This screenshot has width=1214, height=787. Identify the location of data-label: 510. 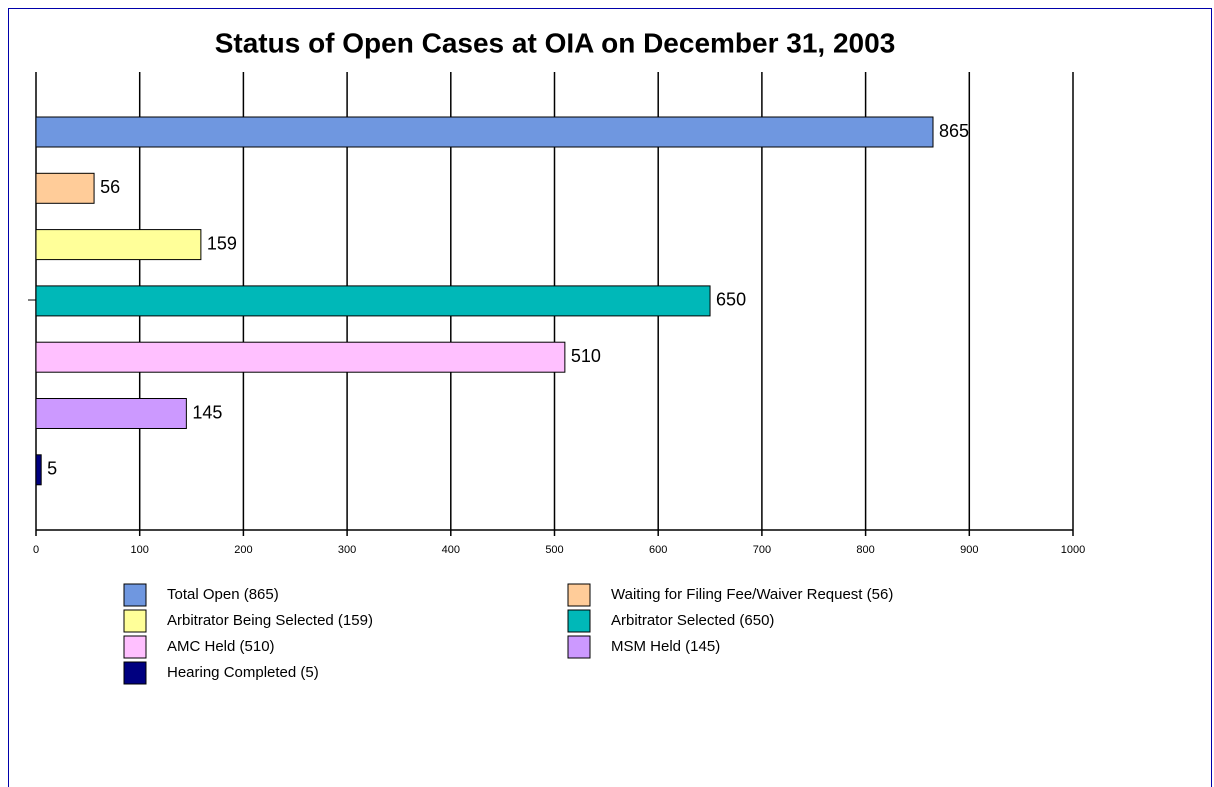
(586, 356).